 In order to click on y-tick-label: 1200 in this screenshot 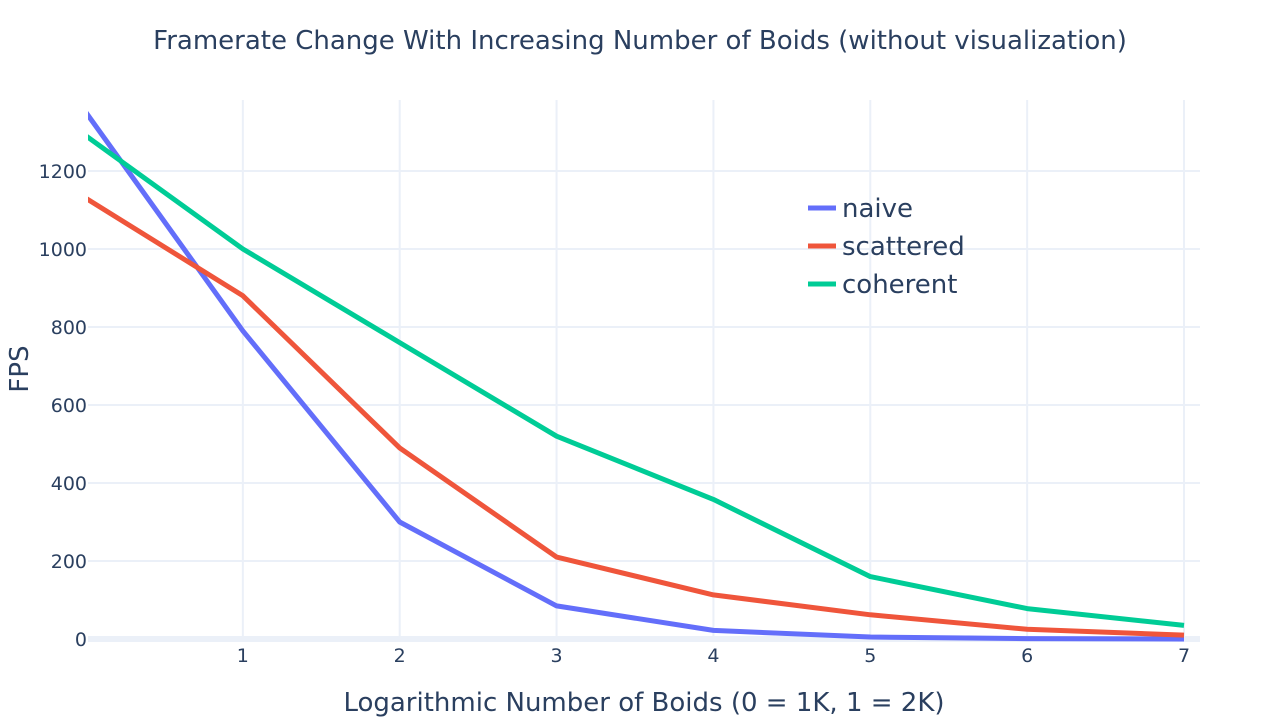, I will do `click(63, 172)`.